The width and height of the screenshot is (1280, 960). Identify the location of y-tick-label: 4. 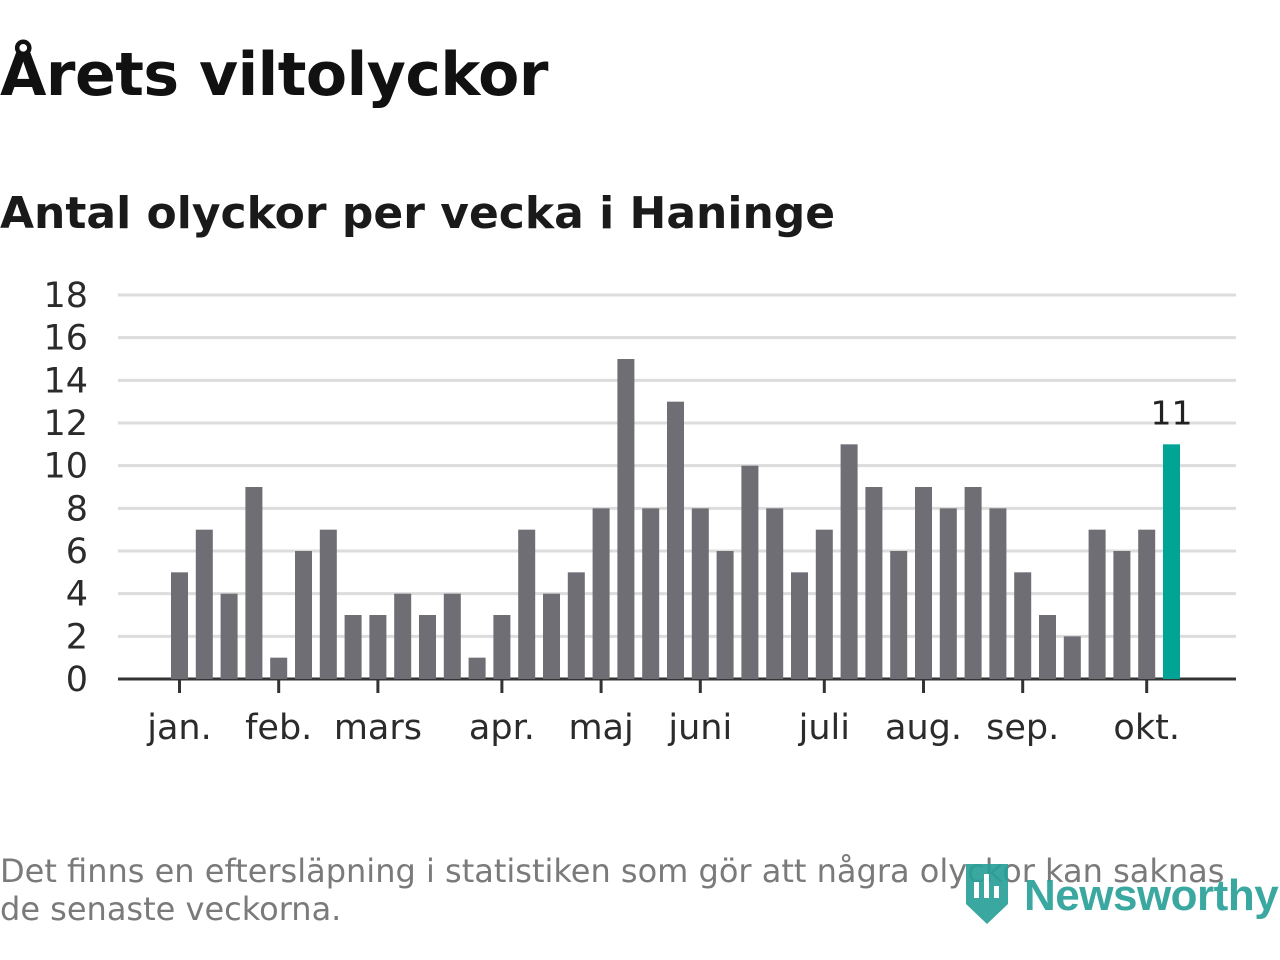
(77, 595).